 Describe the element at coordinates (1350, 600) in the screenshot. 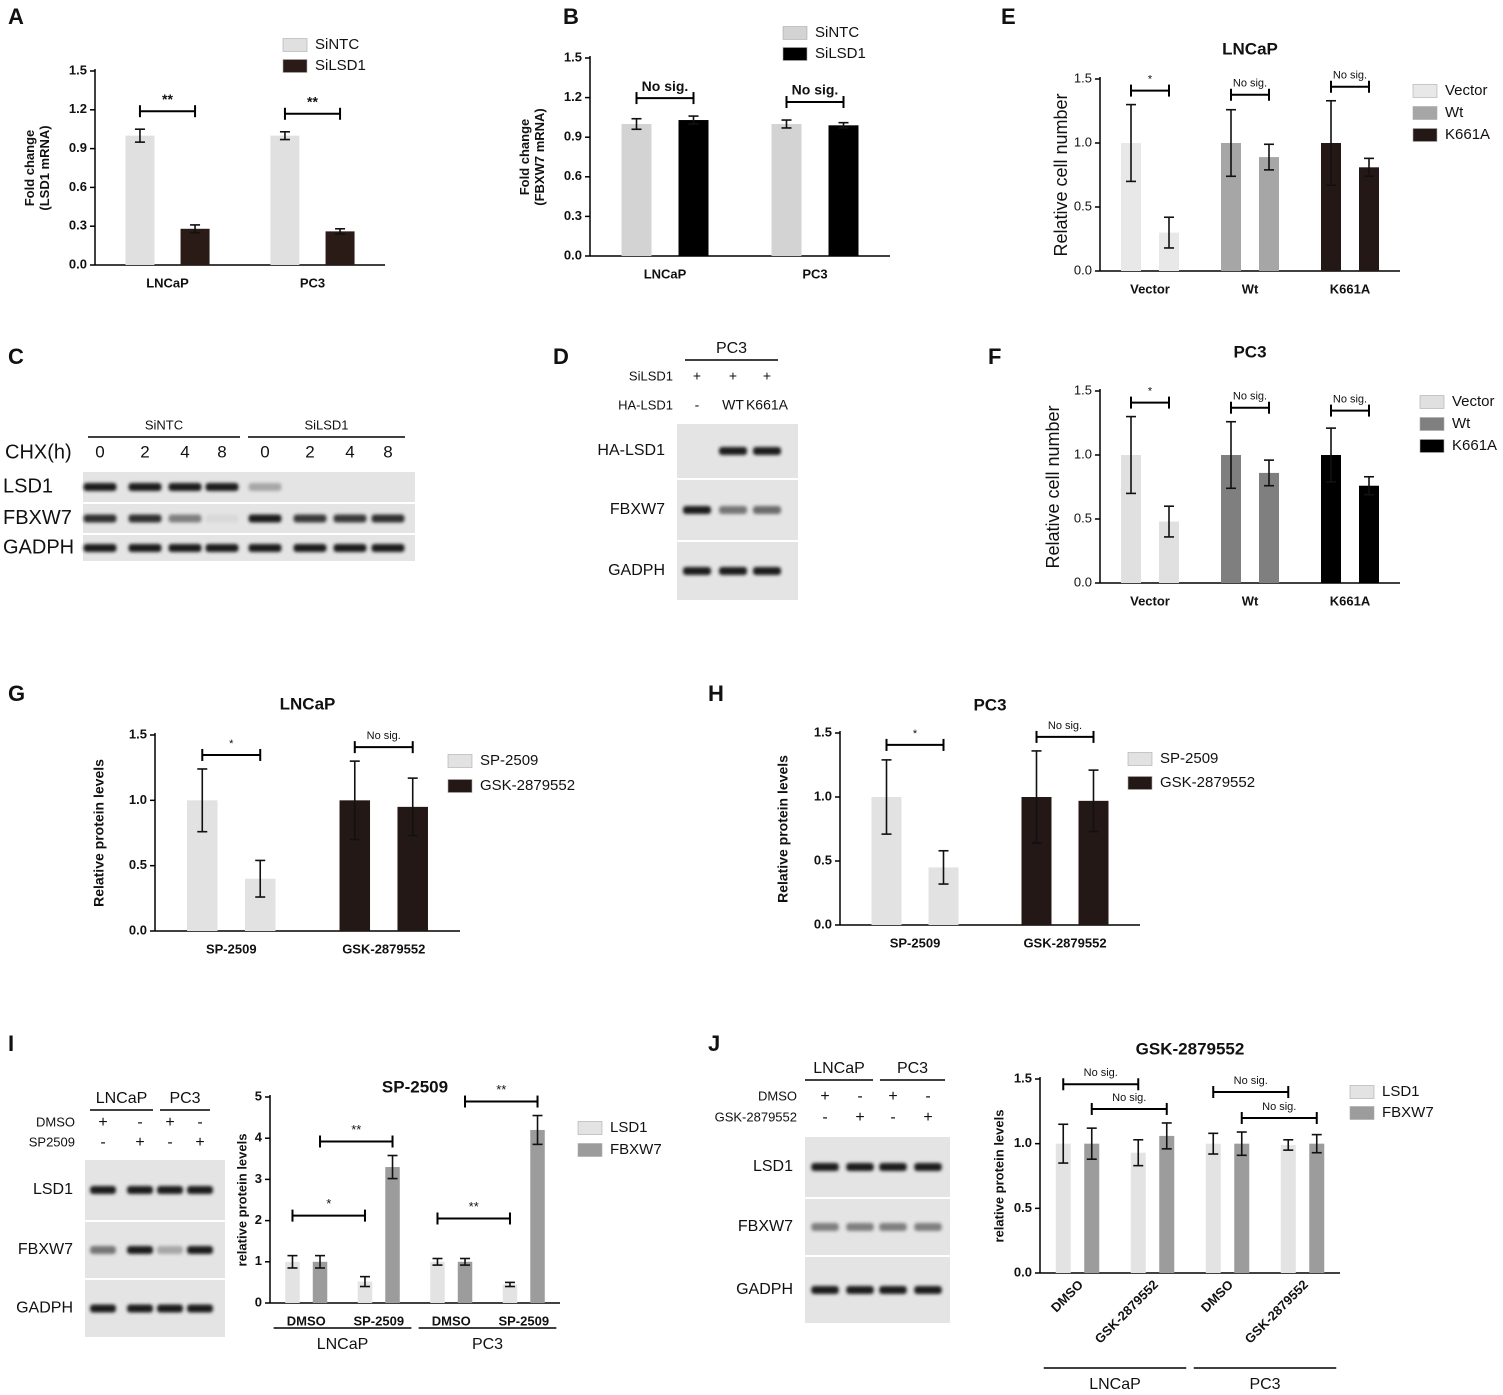

I see `x-tick-label: K661A` at that location.